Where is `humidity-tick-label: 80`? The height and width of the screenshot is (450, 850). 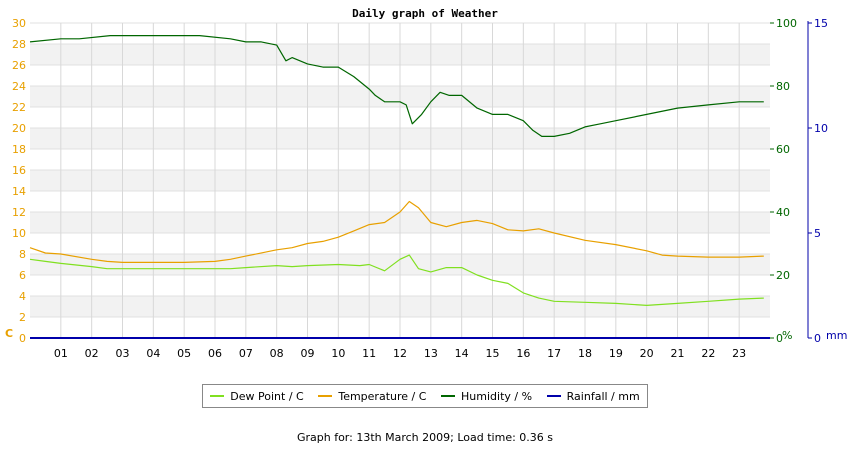
humidity-tick-label: 80 is located at coordinates (783, 86).